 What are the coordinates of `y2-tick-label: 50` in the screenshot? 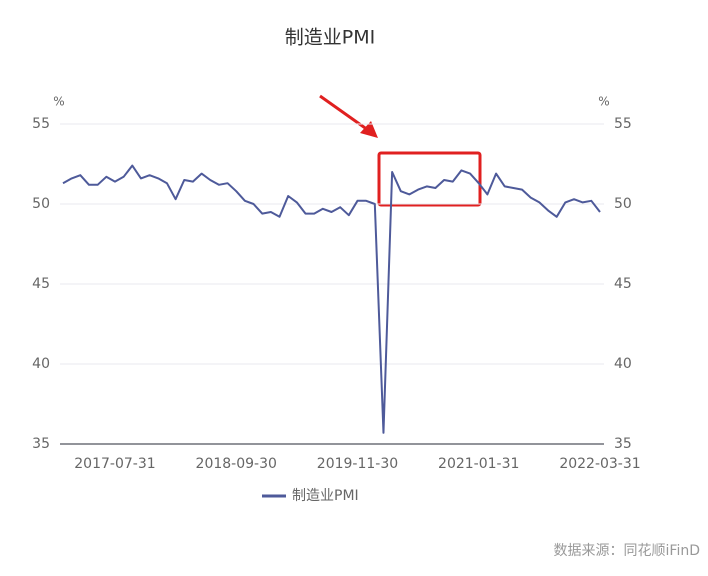 It's located at (623, 204).